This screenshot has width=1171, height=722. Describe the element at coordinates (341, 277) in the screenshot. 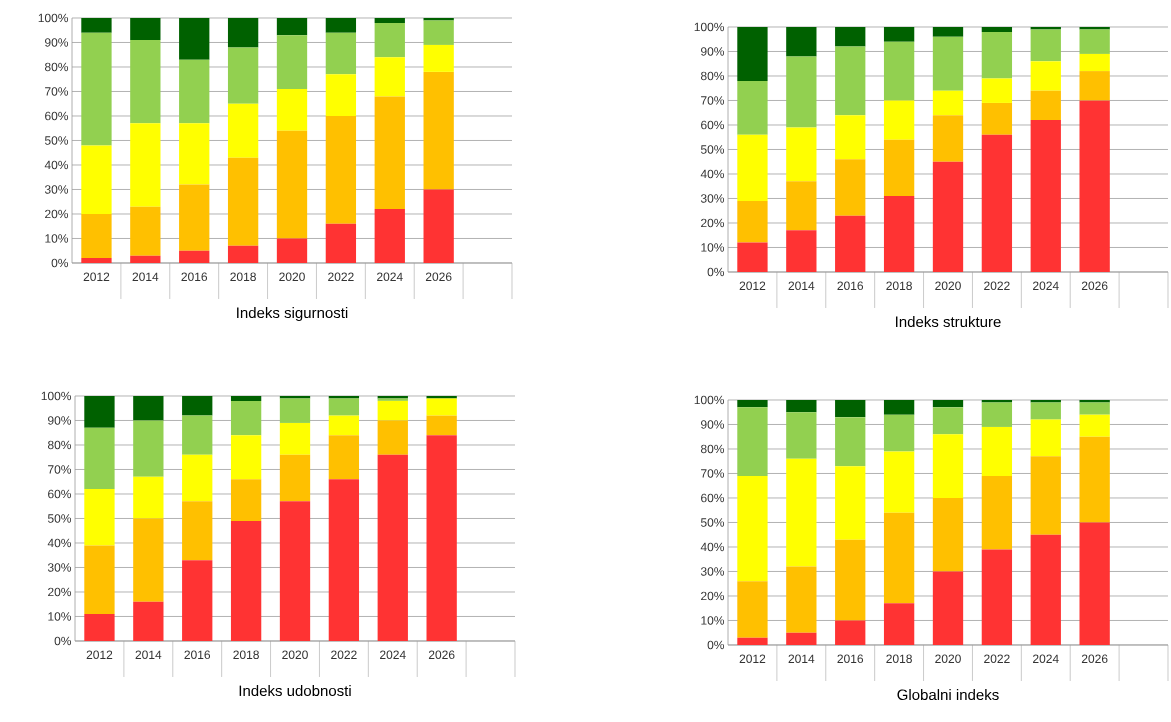

I see `x-tick-label: 2022` at that location.